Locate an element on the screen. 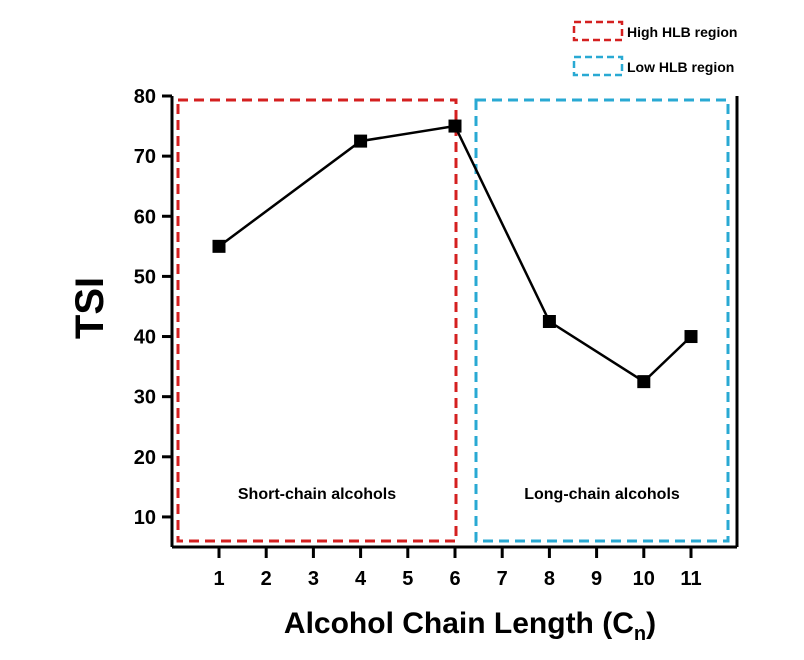  y-tick-label: 20 is located at coordinates (145, 458).